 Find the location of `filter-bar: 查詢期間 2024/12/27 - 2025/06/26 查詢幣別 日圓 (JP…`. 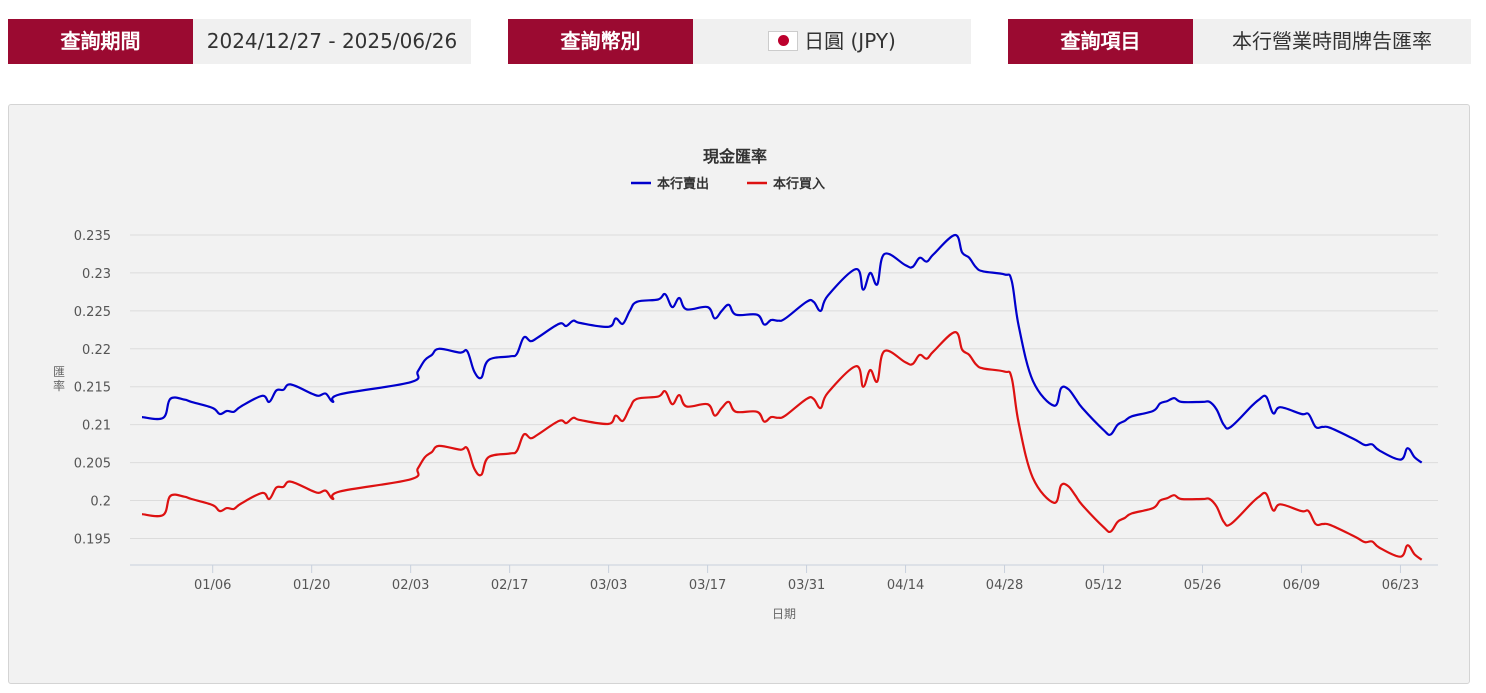

filter-bar: 查詢期間 2024/12/27 - 2025/06/26 查詢幣別 日圓 (JP… is located at coordinates (740, 41).